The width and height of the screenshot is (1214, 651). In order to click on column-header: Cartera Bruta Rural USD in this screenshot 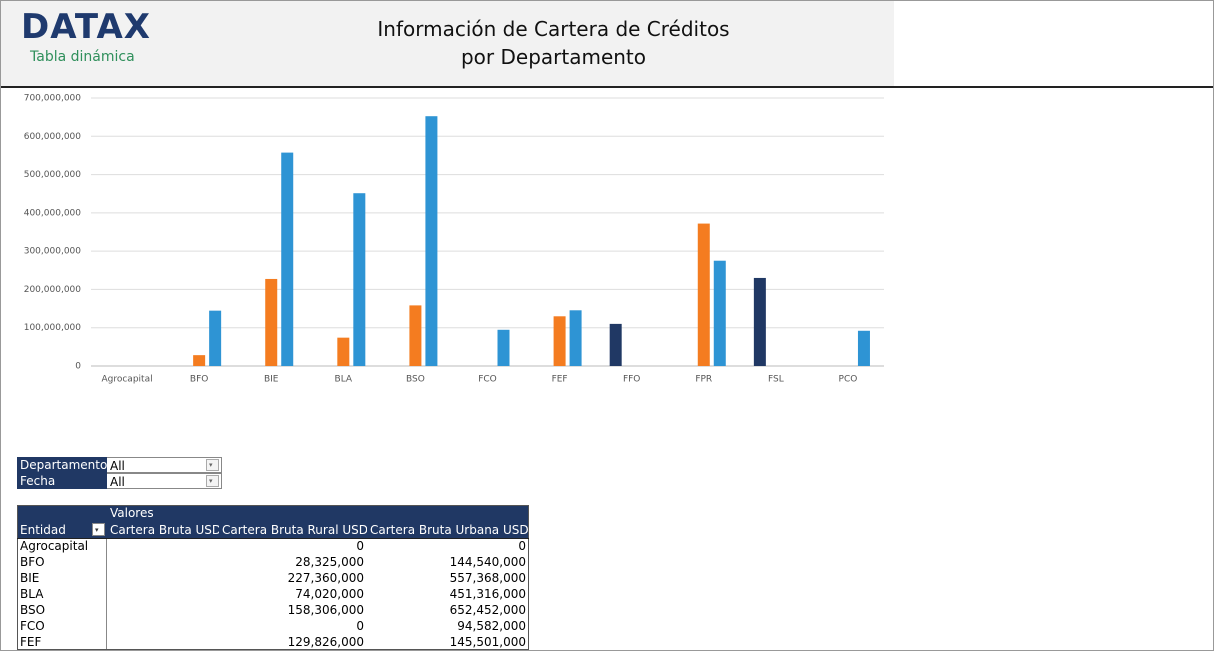, I will do `click(293, 530)`.